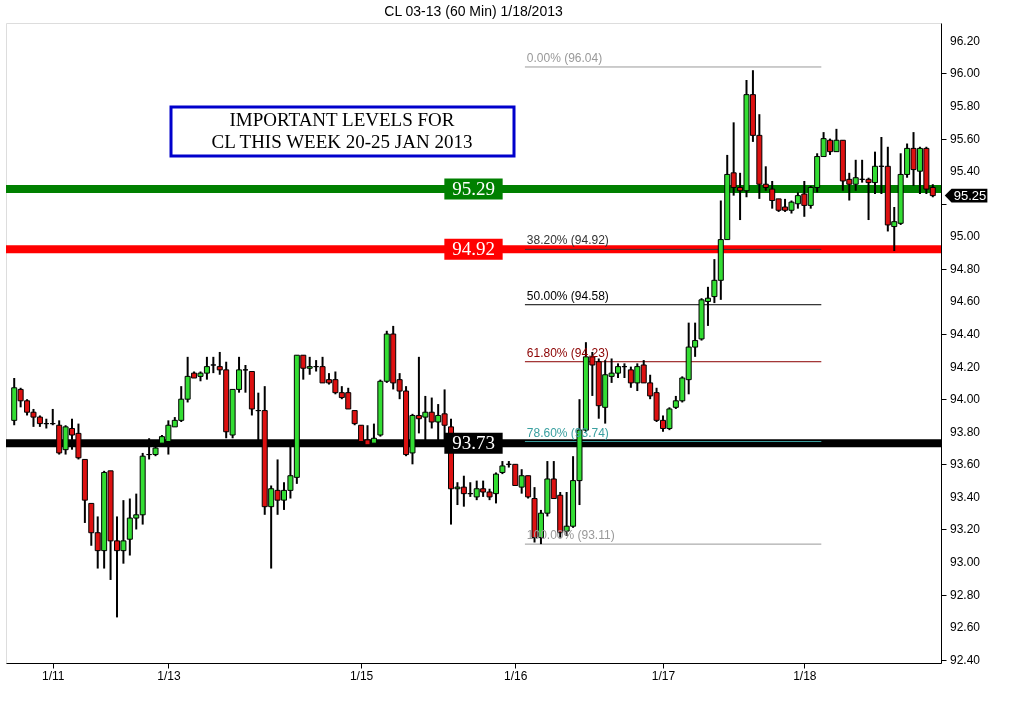 The height and width of the screenshot is (725, 1016). Describe the element at coordinates (965, 73) in the screenshot. I see `y-tick-label: 96.00` at that location.